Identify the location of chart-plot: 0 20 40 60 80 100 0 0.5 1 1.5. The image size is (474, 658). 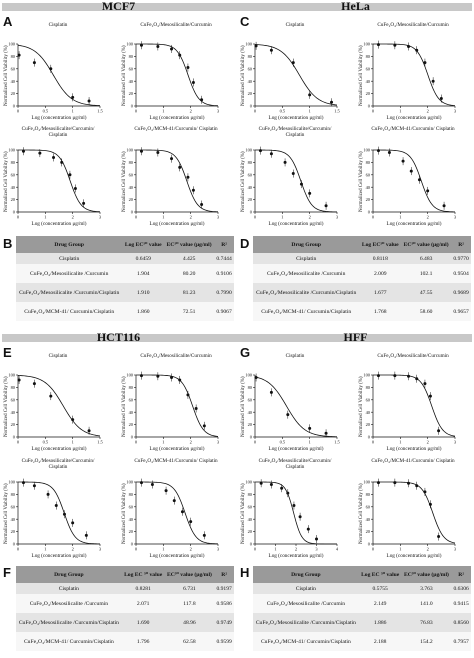
(292, 409).